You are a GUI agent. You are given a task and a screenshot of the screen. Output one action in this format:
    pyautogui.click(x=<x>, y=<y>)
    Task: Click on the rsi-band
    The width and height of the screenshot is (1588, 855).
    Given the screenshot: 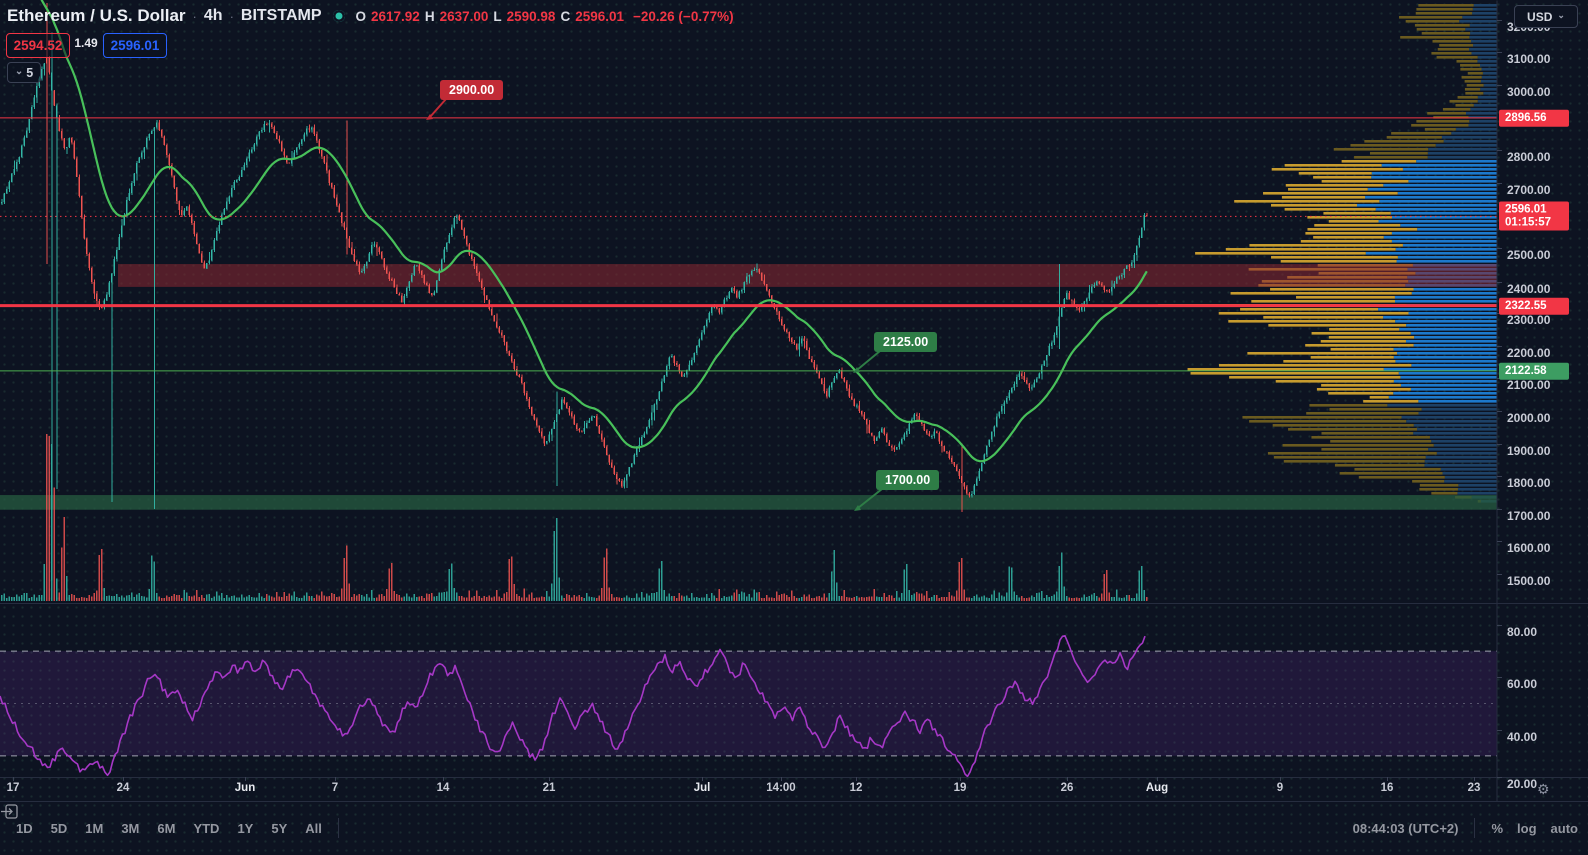 What is the action you would take?
    pyautogui.click(x=748, y=703)
    